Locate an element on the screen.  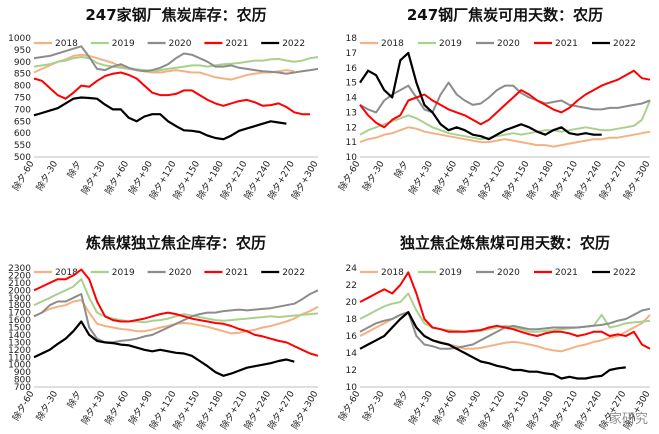
y-tick-label: 11 is located at coordinates (351, 143).